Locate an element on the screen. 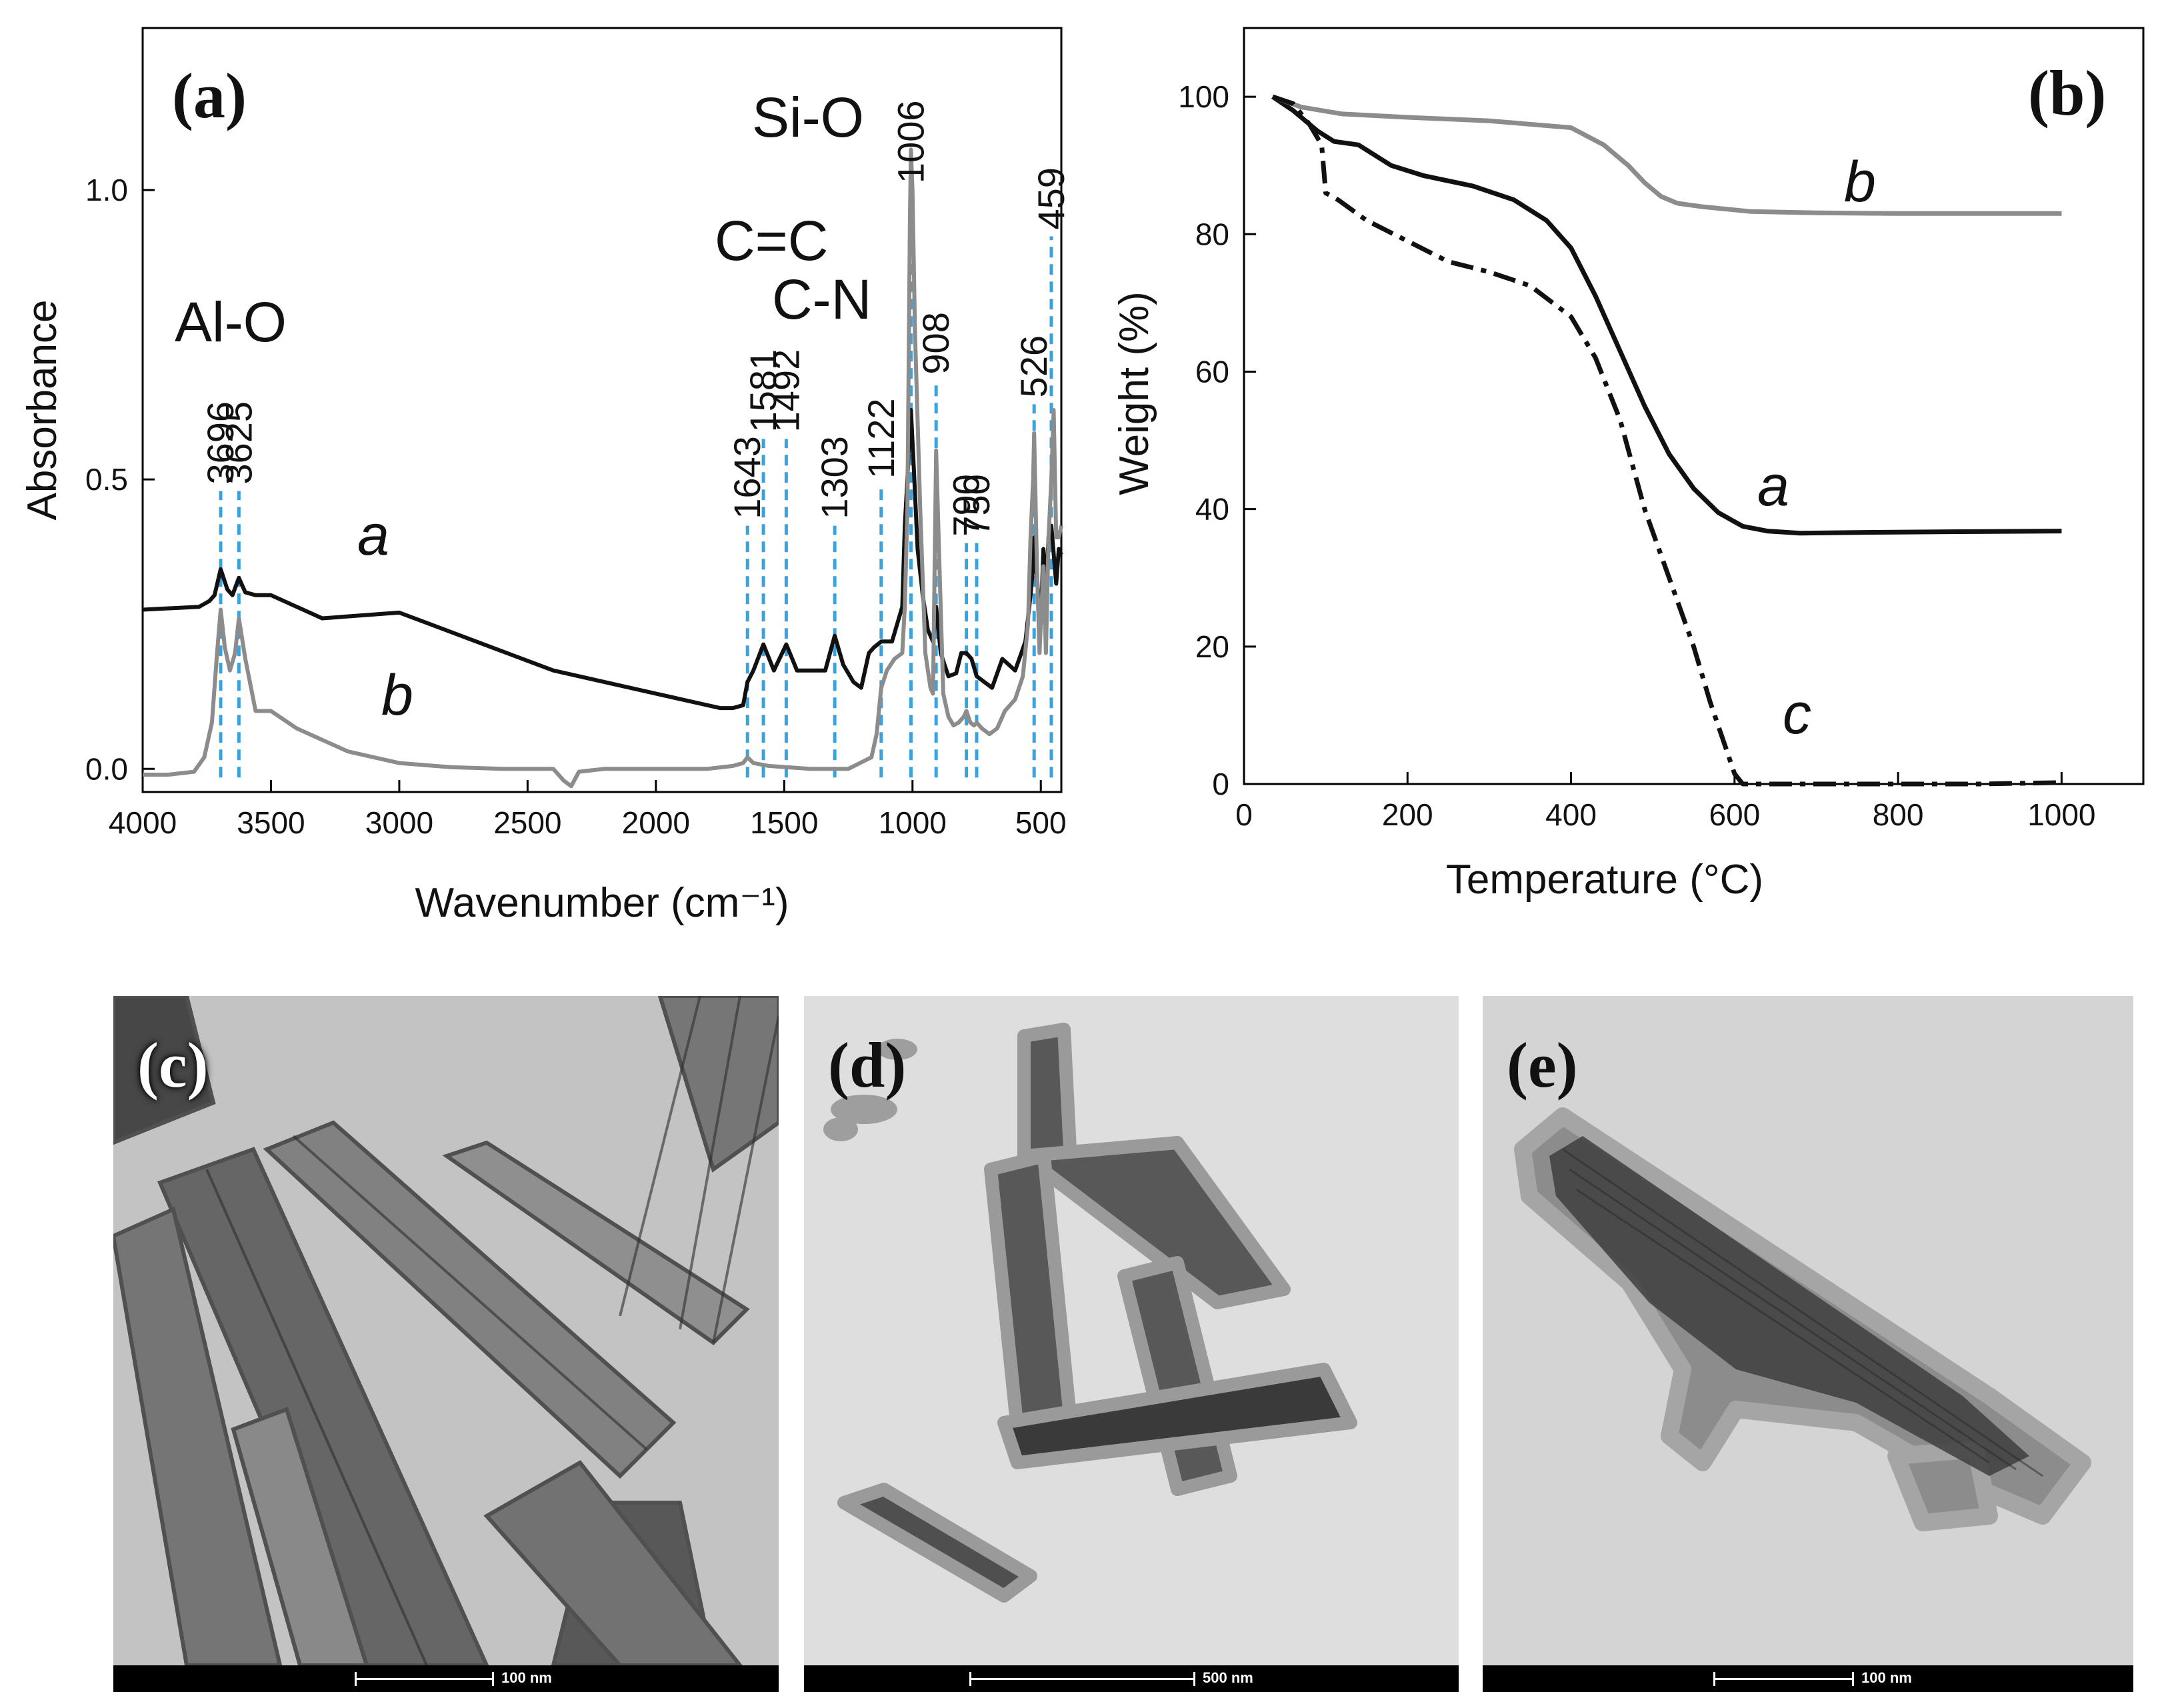 This screenshot has width=2176, height=1708. peak-label-459: 459 is located at coordinates (1051, 198).